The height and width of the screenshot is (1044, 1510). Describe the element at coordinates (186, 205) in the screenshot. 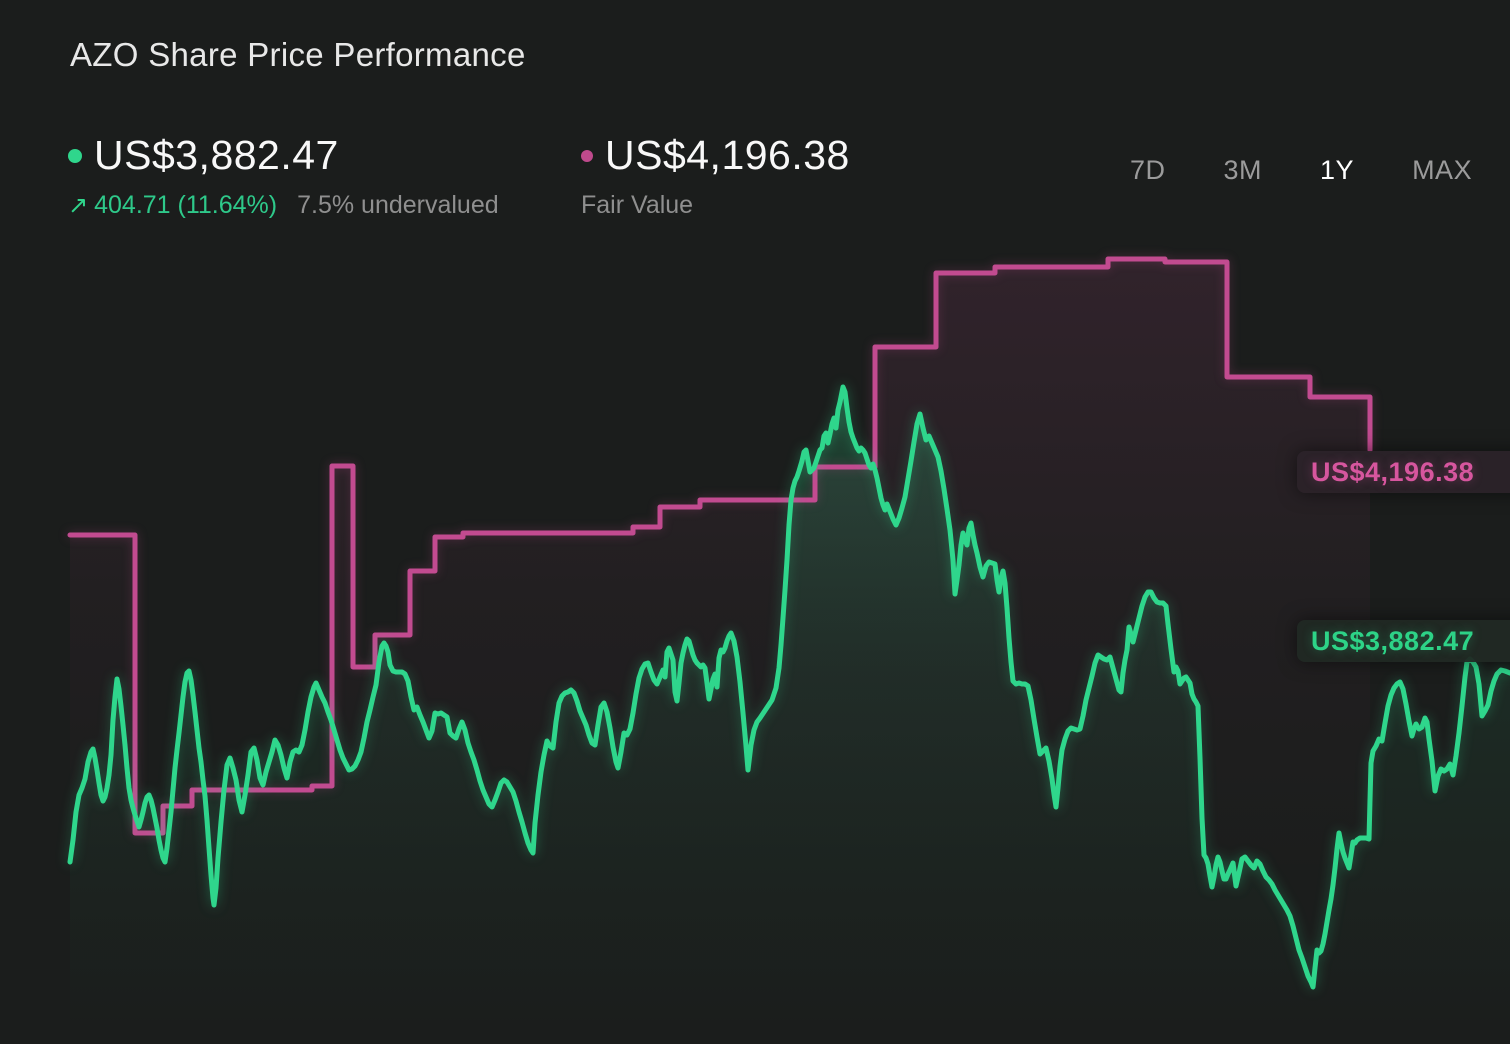

I see `share-price-change: 404.71 (11.64%)` at that location.